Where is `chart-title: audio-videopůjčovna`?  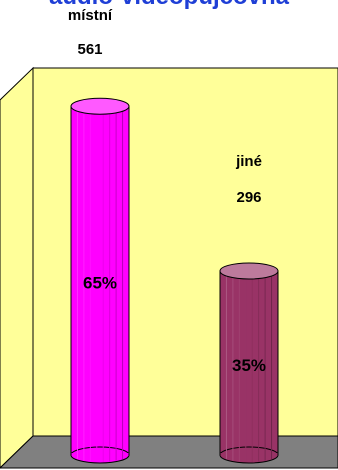
chart-title: audio-videopůjčovna is located at coordinates (169, 5).